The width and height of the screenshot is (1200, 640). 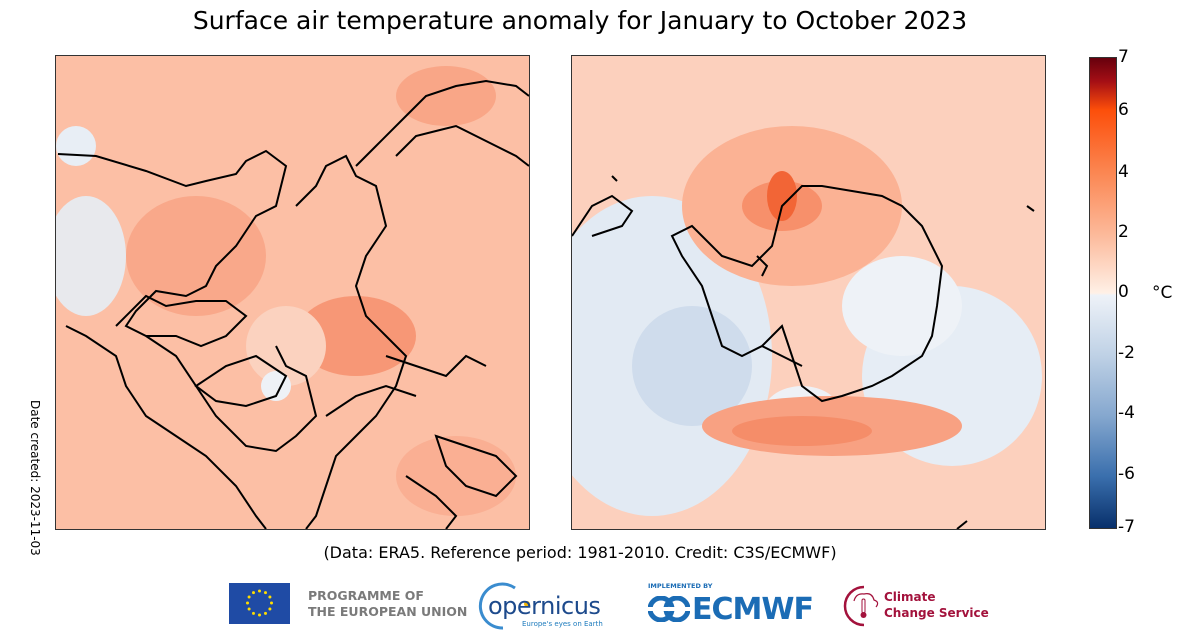 What do you see at coordinates (1126, 353) in the screenshot?
I see `colorbar-tick: -2` at bounding box center [1126, 353].